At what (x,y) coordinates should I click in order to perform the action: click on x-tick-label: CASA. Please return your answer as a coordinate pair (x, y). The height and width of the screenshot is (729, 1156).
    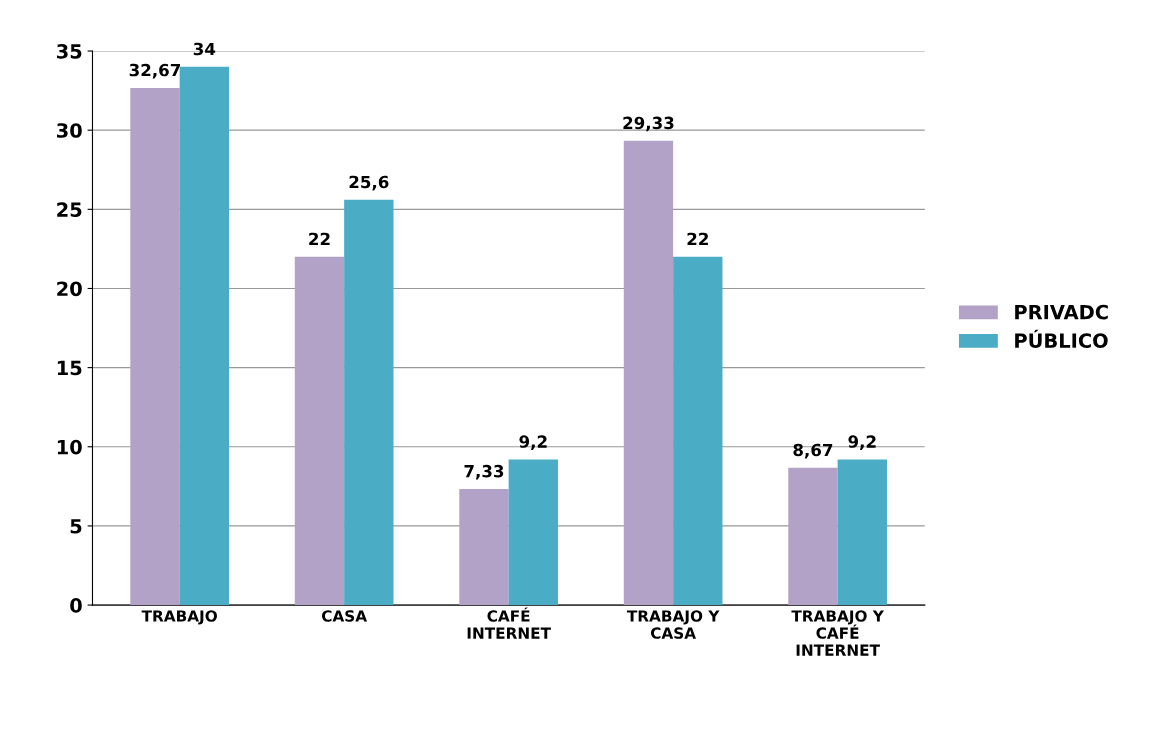
    Looking at the image, I should click on (344, 616).